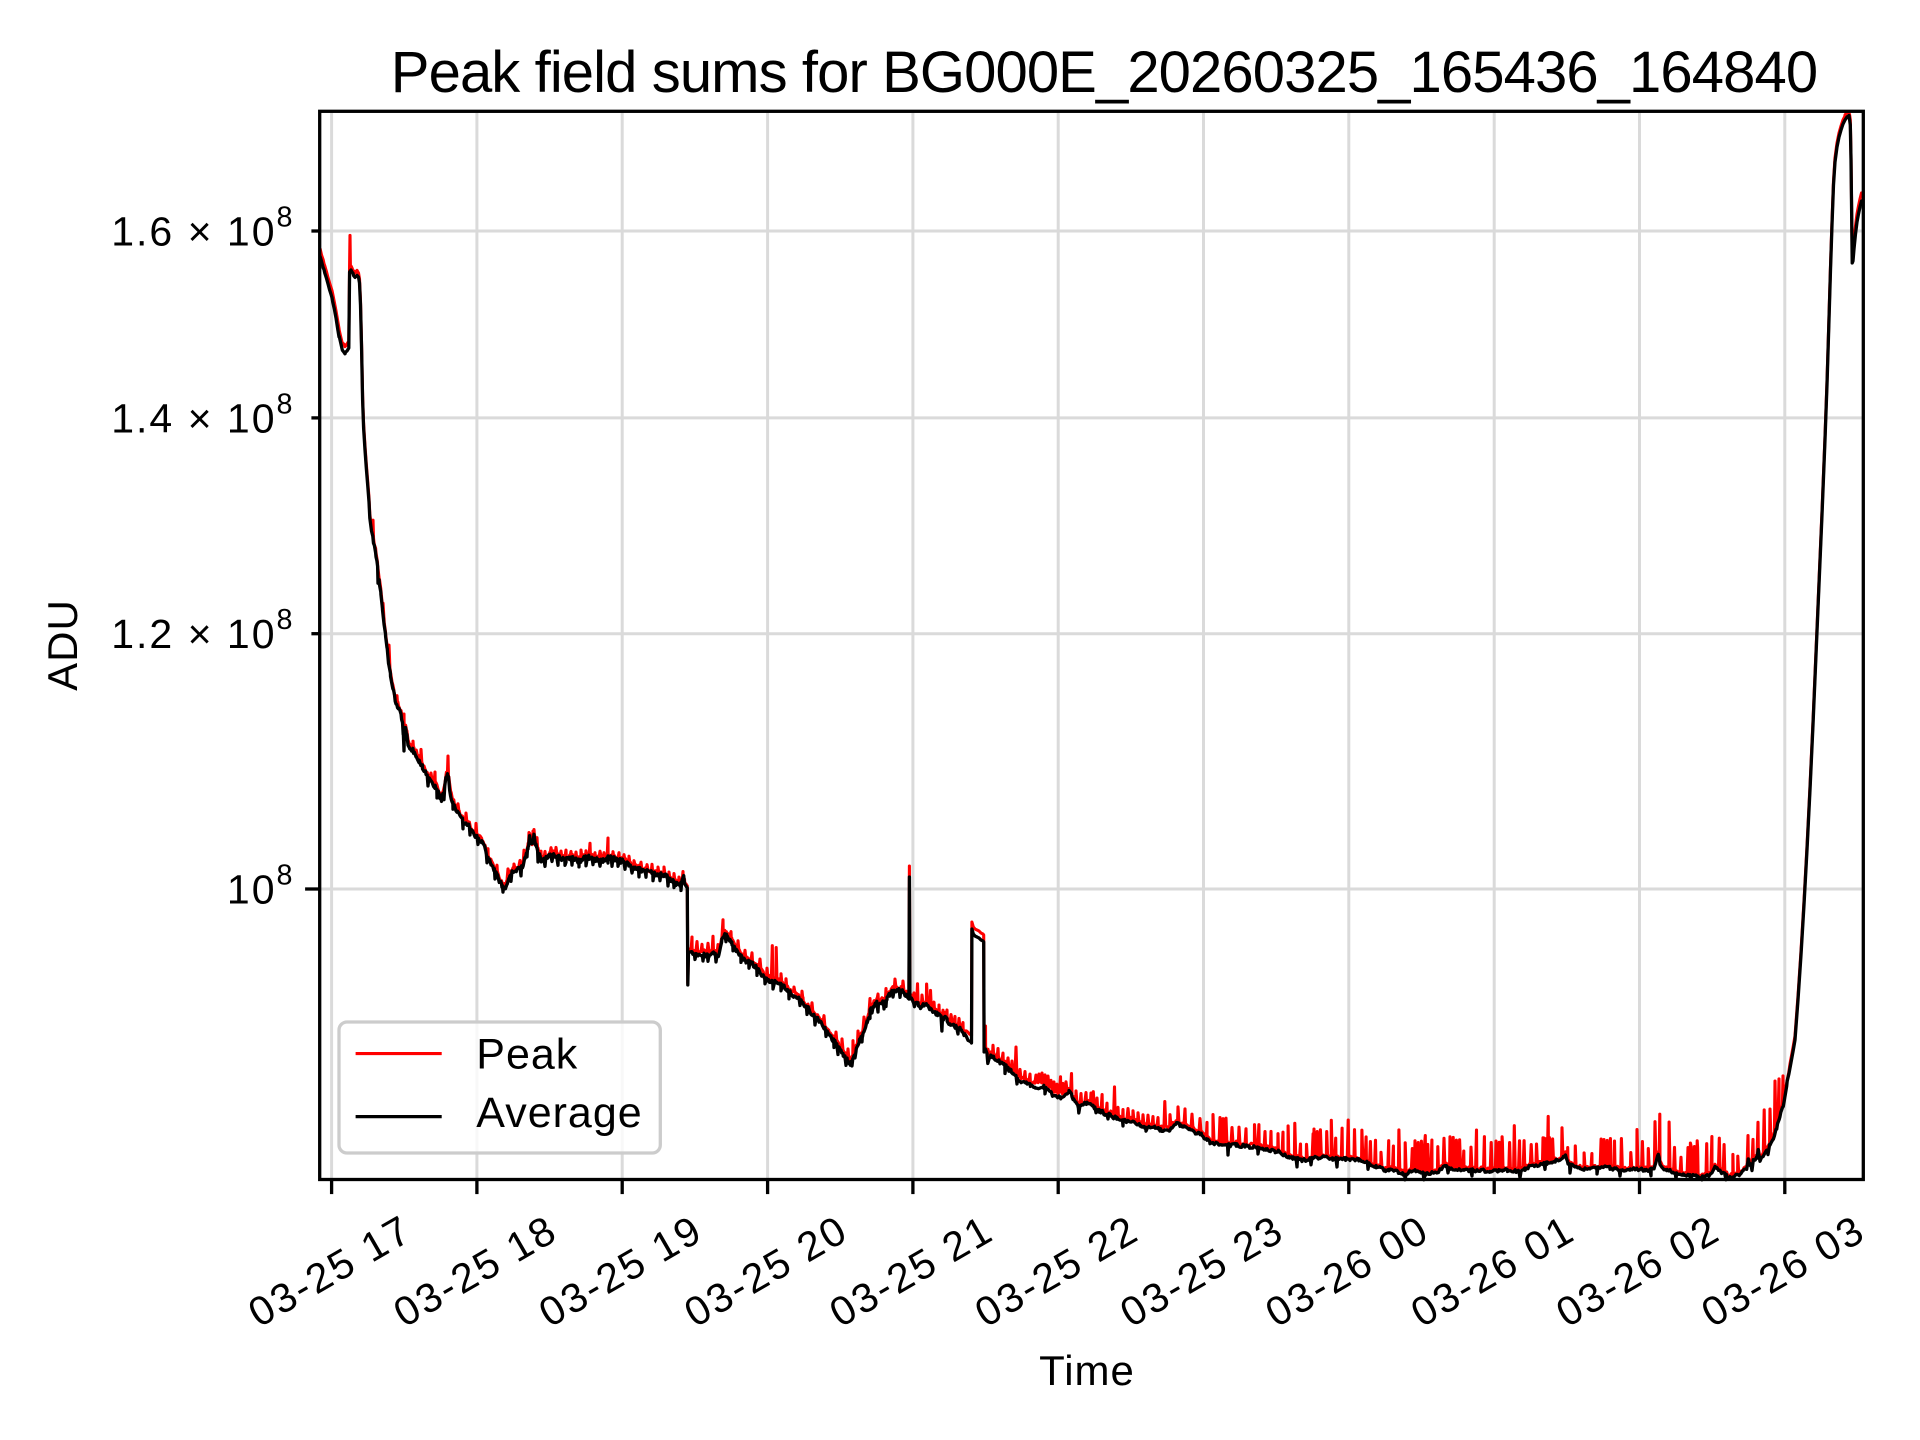 This screenshot has height=1440, width=1920. I want to click on svg-text: 1.4 × 108, so click(202, 414).